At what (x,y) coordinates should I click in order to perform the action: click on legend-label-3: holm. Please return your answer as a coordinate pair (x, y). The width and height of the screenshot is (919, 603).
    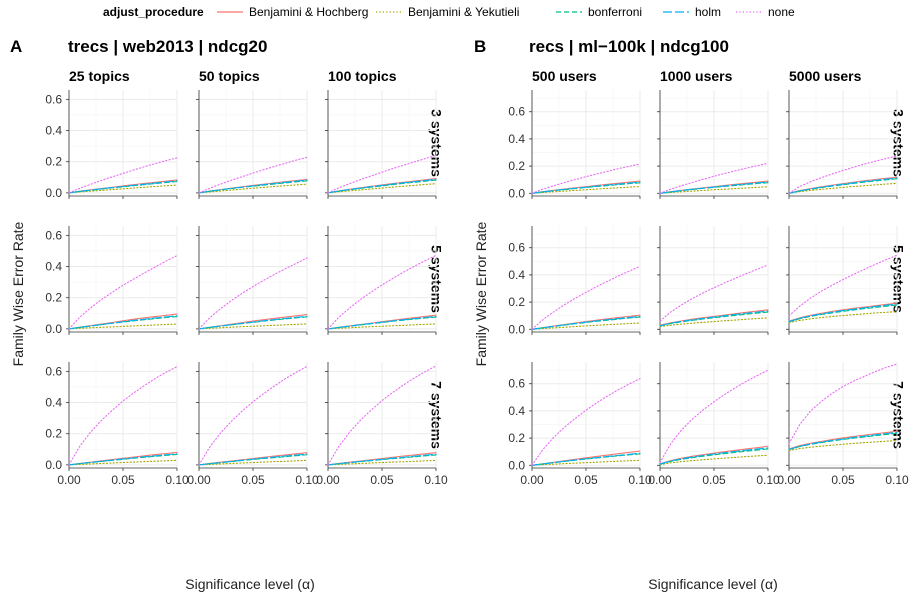
    Looking at the image, I should click on (708, 12).